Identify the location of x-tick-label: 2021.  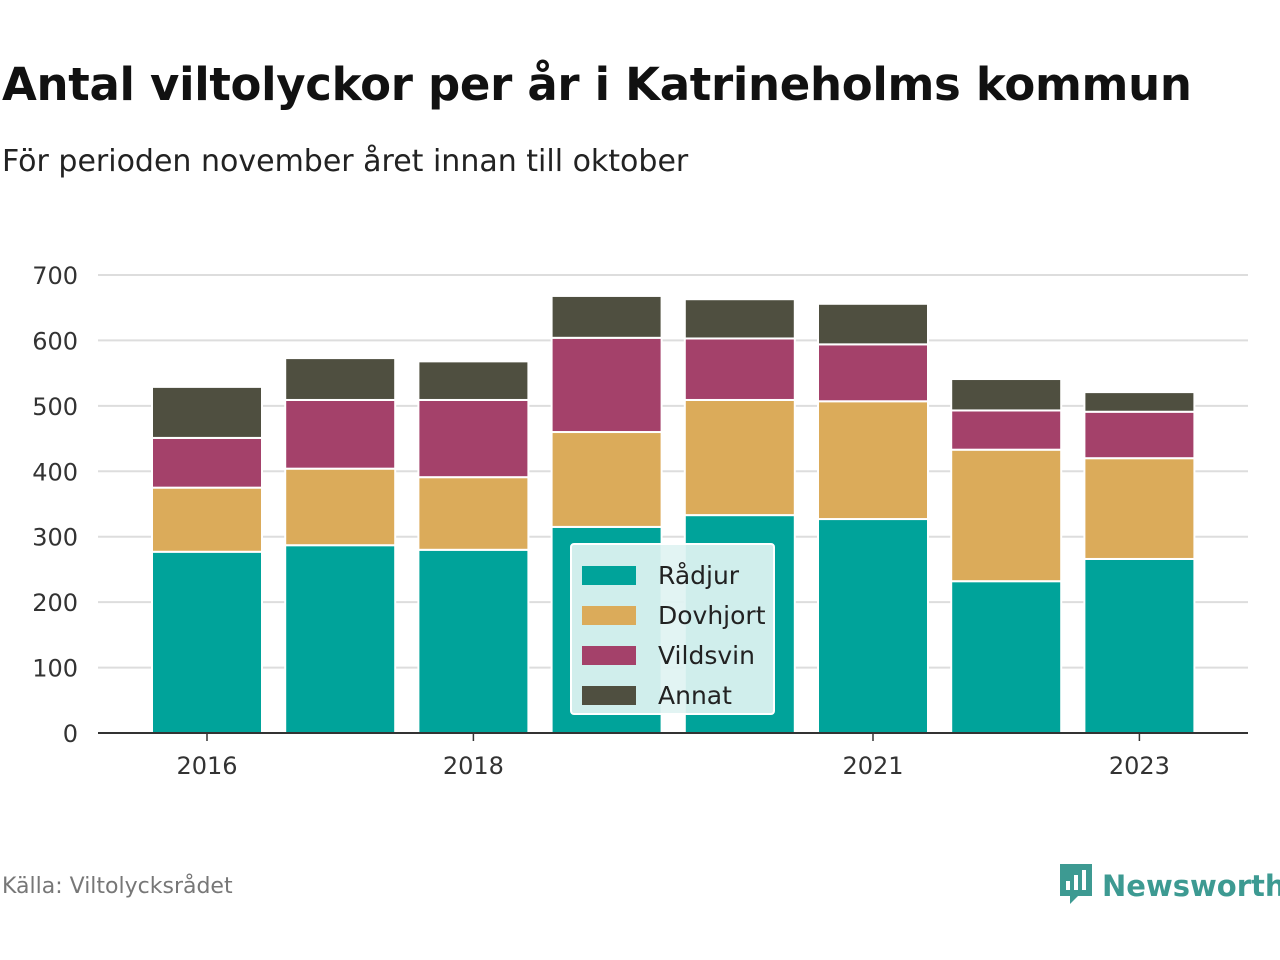
(872, 766).